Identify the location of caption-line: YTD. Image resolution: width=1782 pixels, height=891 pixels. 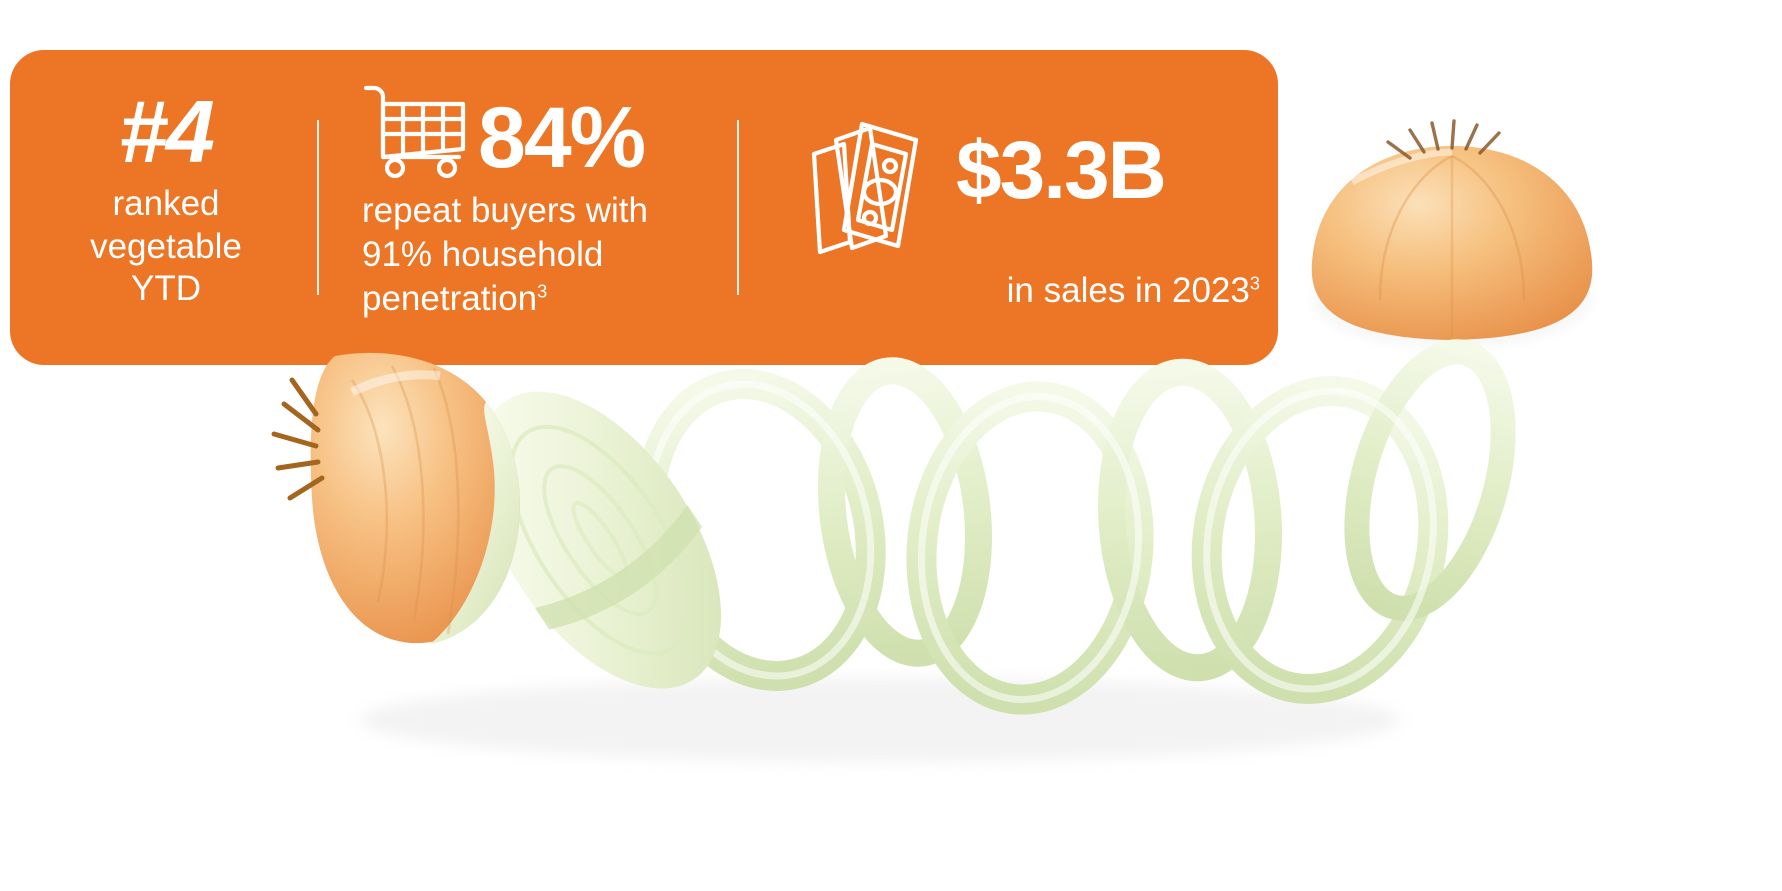
(166, 289).